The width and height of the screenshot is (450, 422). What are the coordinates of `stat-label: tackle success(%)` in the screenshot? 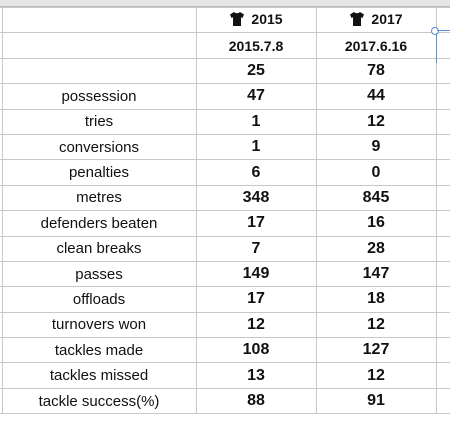 It's located at (99, 401).